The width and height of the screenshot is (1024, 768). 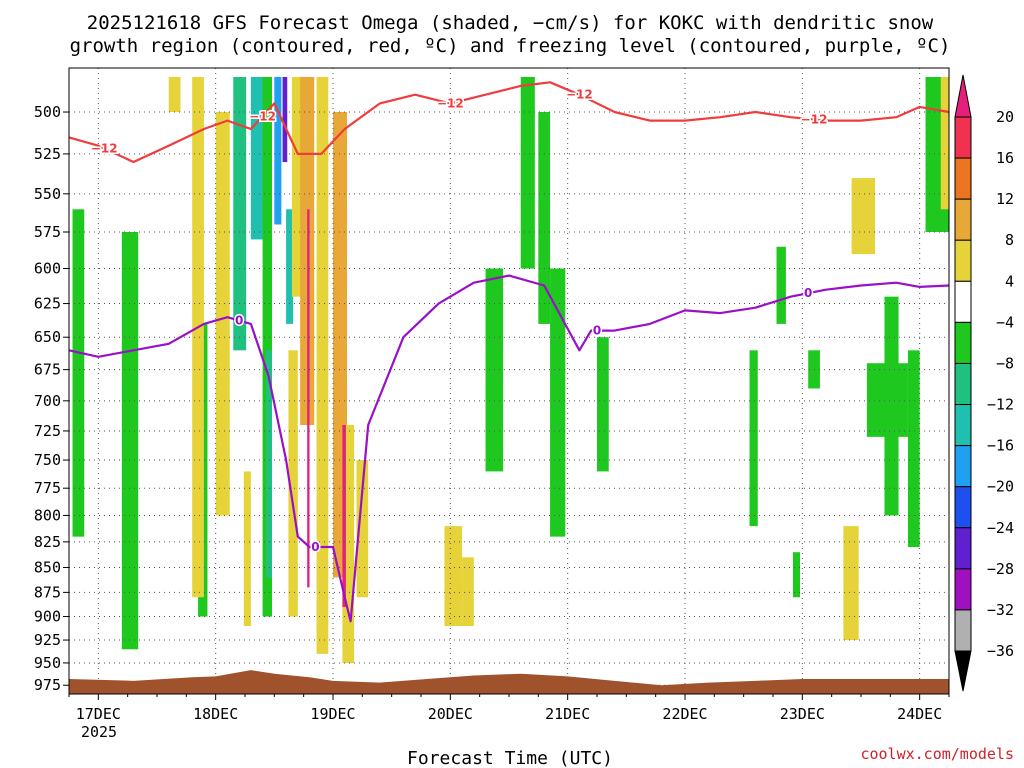 What do you see at coordinates (47, 194) in the screenshot?
I see `y-tick-label: 550` at bounding box center [47, 194].